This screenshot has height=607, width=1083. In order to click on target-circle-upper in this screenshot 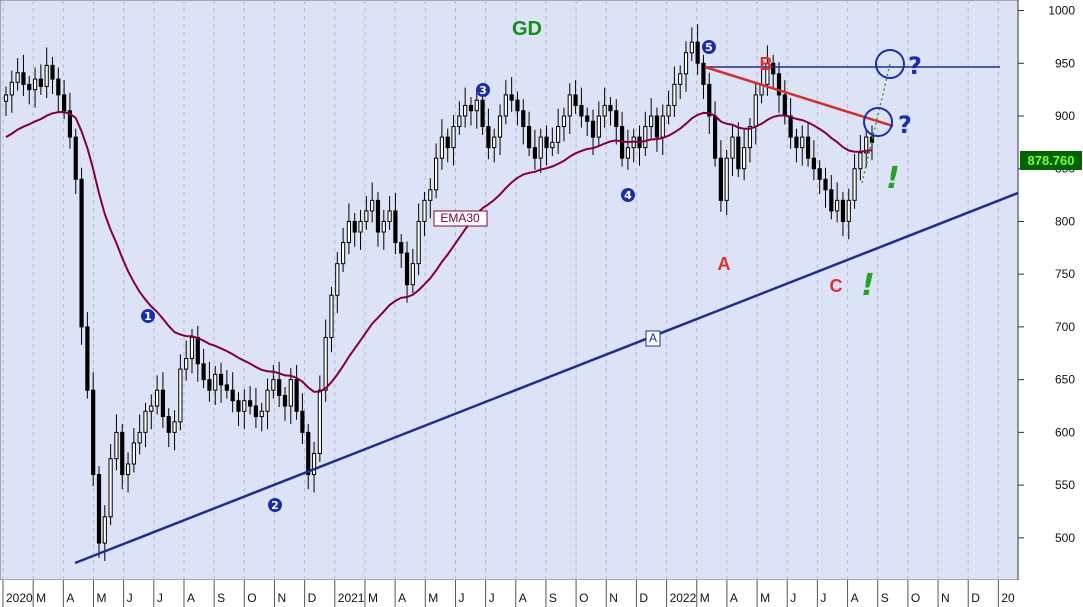, I will do `click(890, 64)`.